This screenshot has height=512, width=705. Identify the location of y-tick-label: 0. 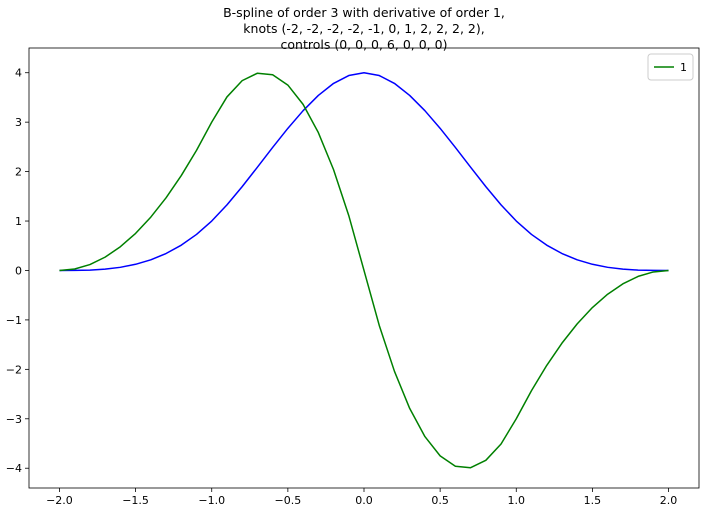
(18, 270).